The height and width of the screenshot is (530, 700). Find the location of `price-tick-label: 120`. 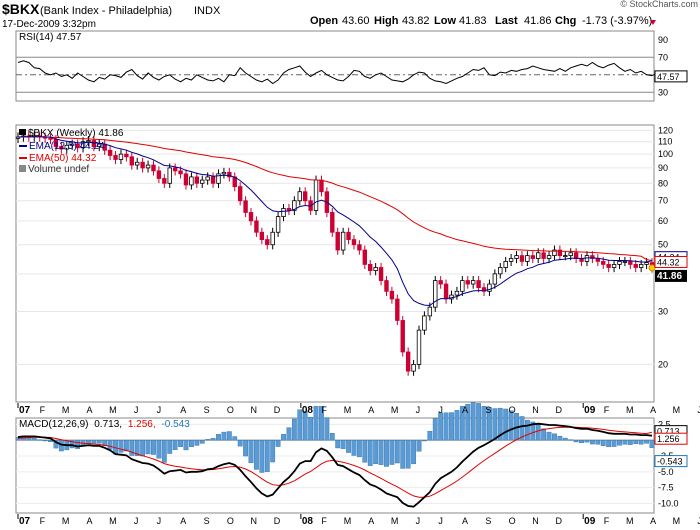

price-tick-label: 120 is located at coordinates (665, 130).